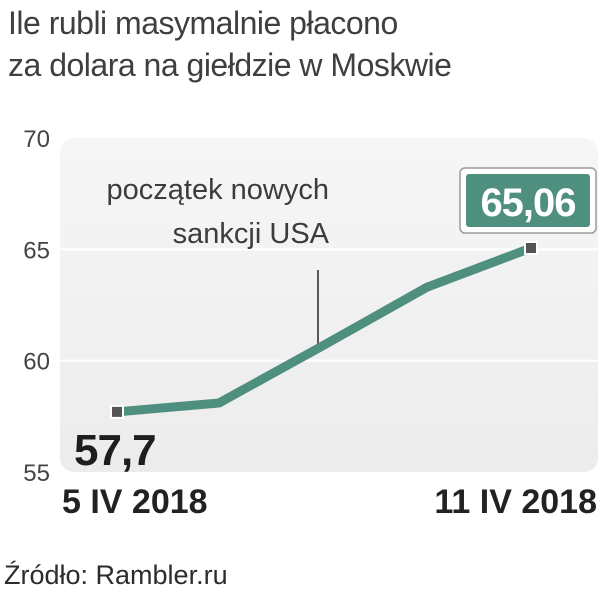  I want to click on start-point-marker, so click(117, 411).